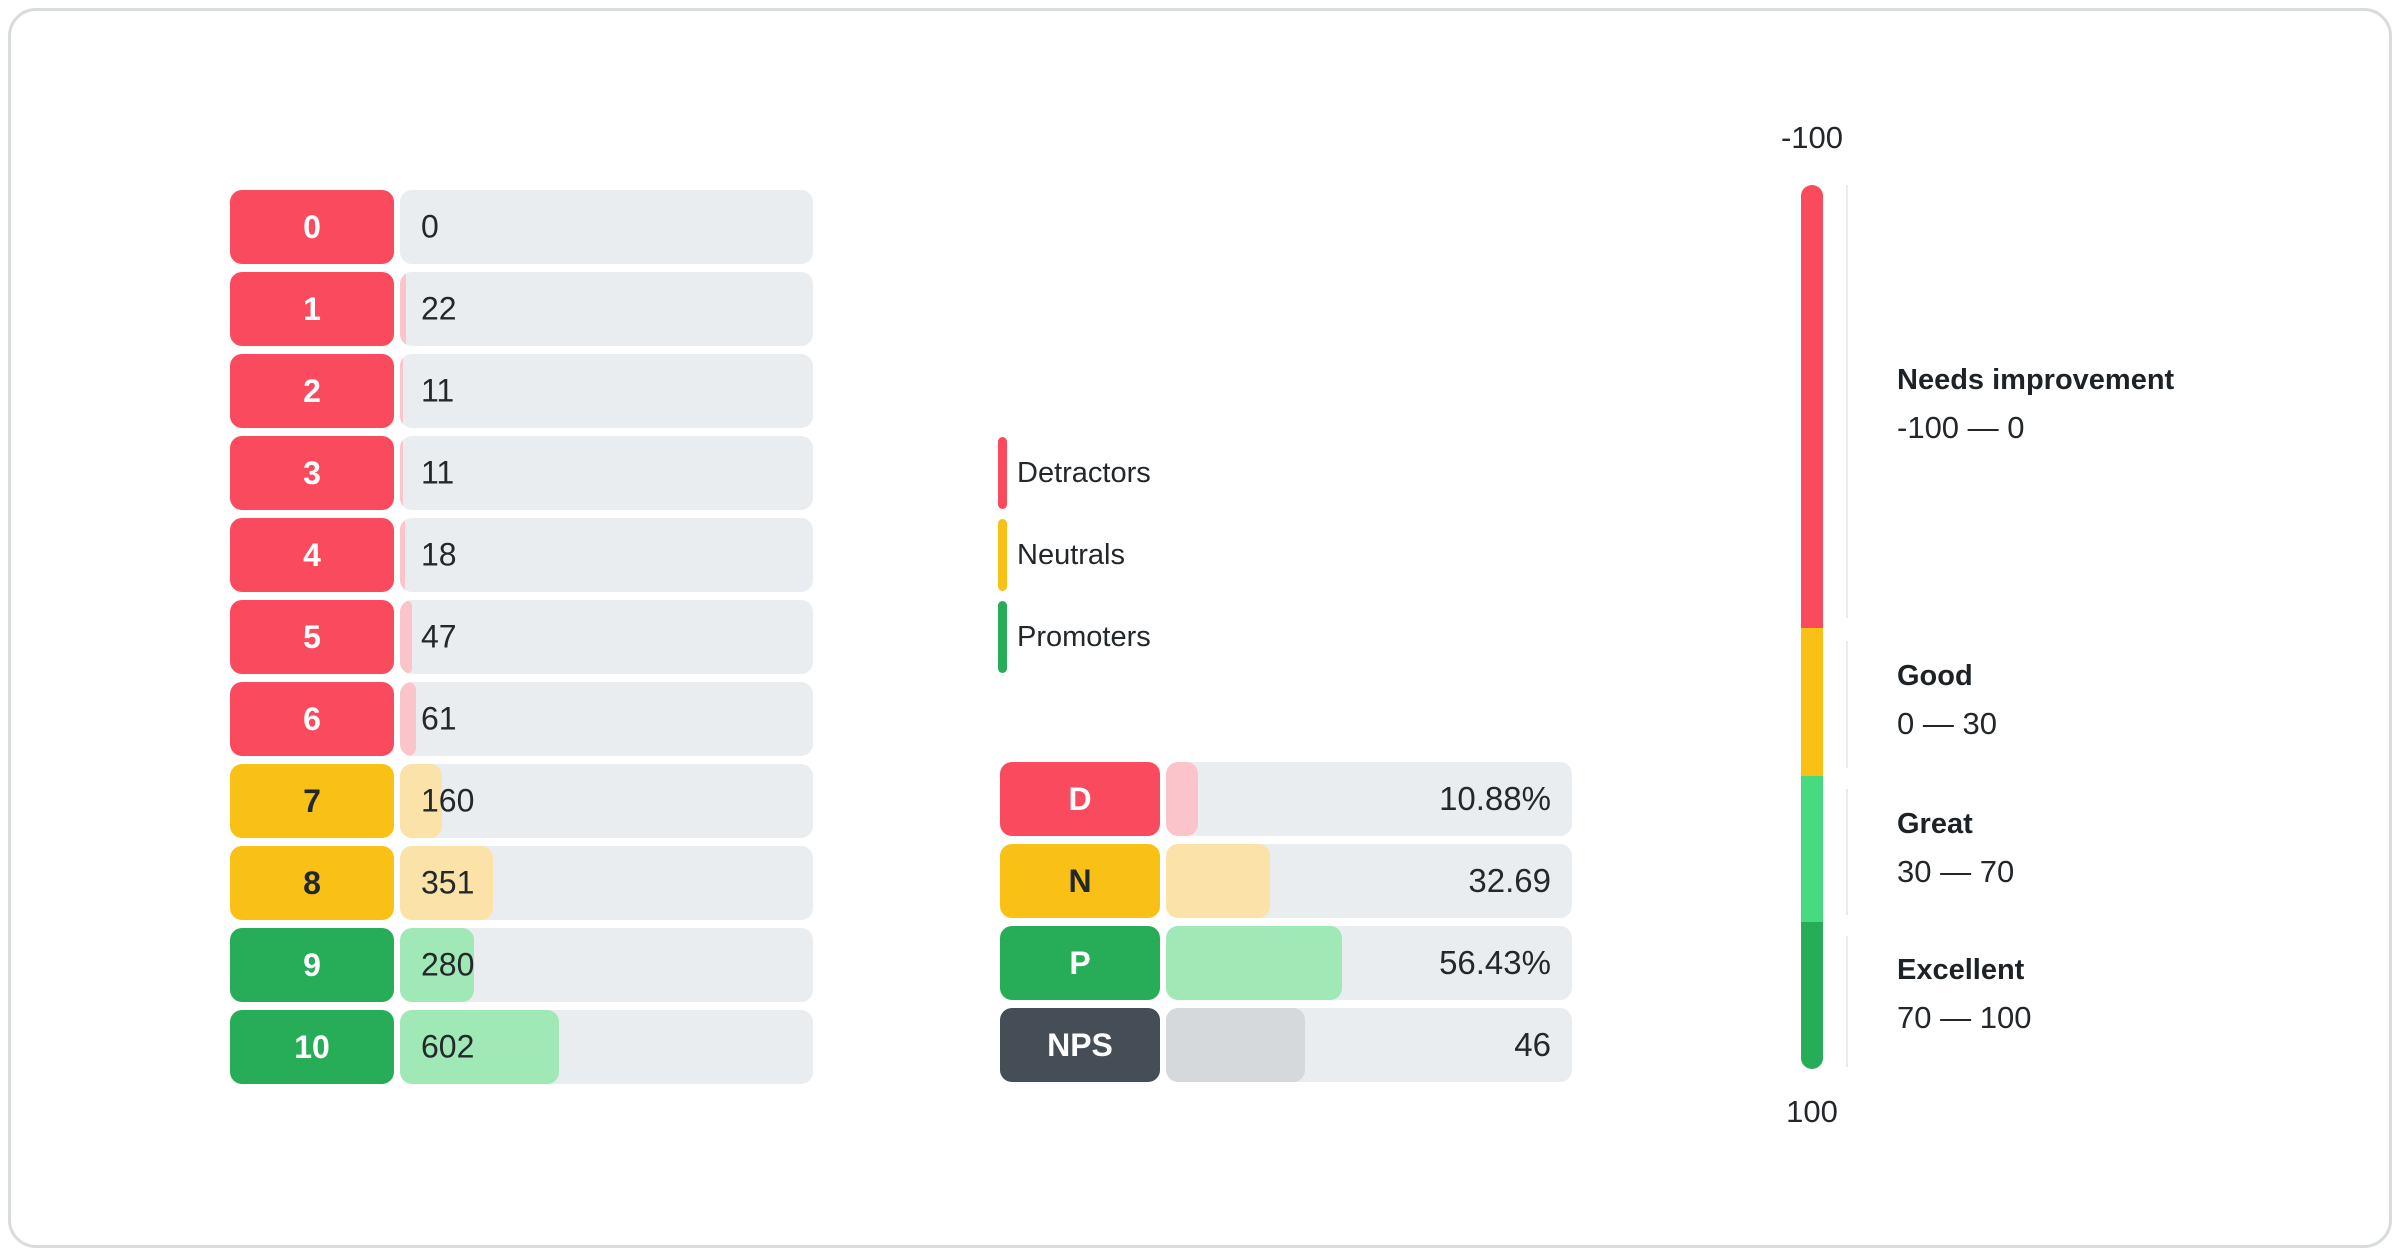 The height and width of the screenshot is (1256, 2400). Describe the element at coordinates (1002, 555) in the screenshot. I see `neutrals-swatch` at that location.